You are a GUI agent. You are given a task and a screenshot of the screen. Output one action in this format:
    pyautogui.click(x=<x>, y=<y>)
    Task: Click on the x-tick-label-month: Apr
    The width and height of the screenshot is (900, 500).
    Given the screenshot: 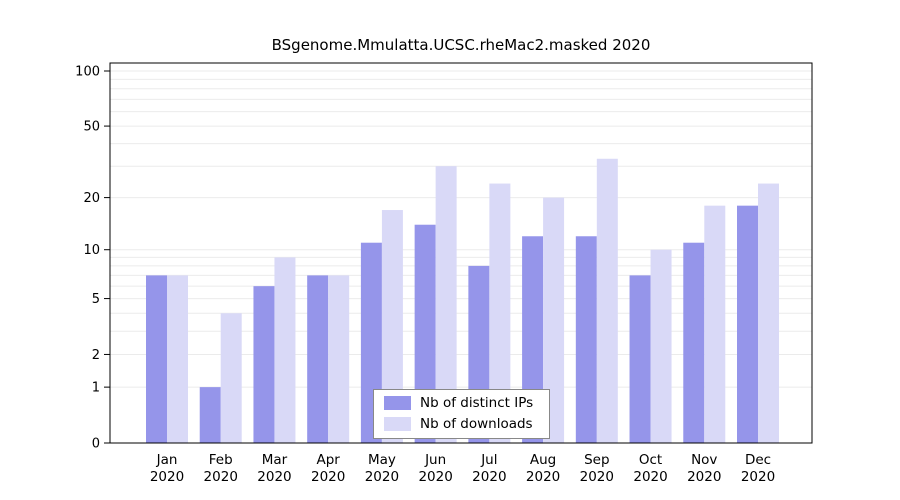 What is the action you would take?
    pyautogui.click(x=329, y=460)
    